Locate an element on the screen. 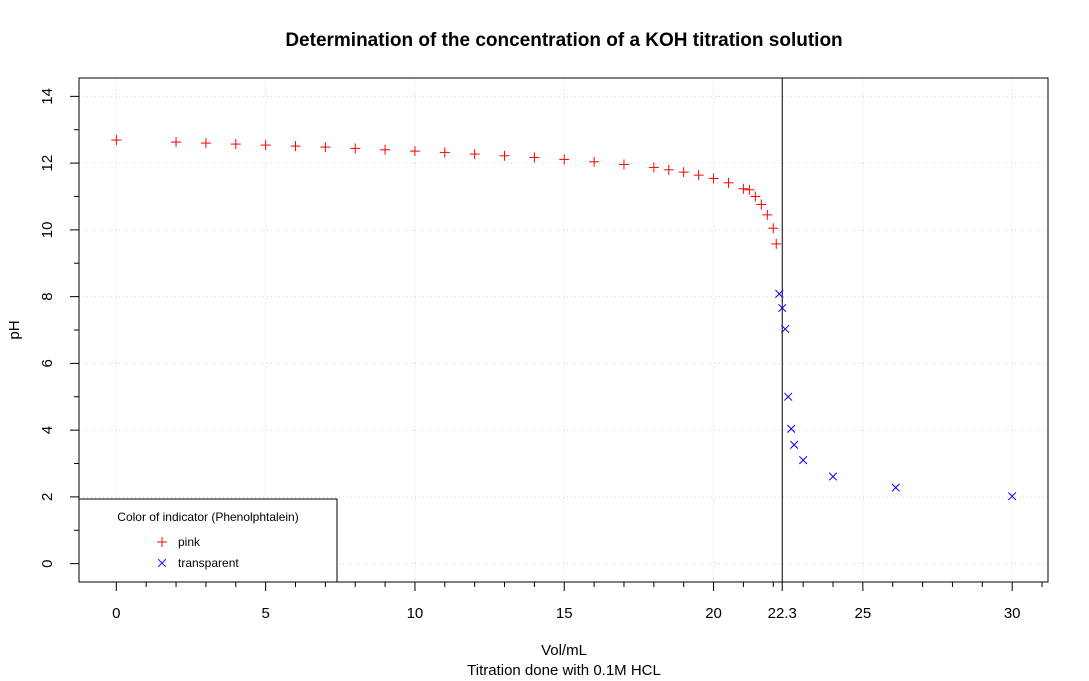  legend-box is located at coordinates (208, 540).